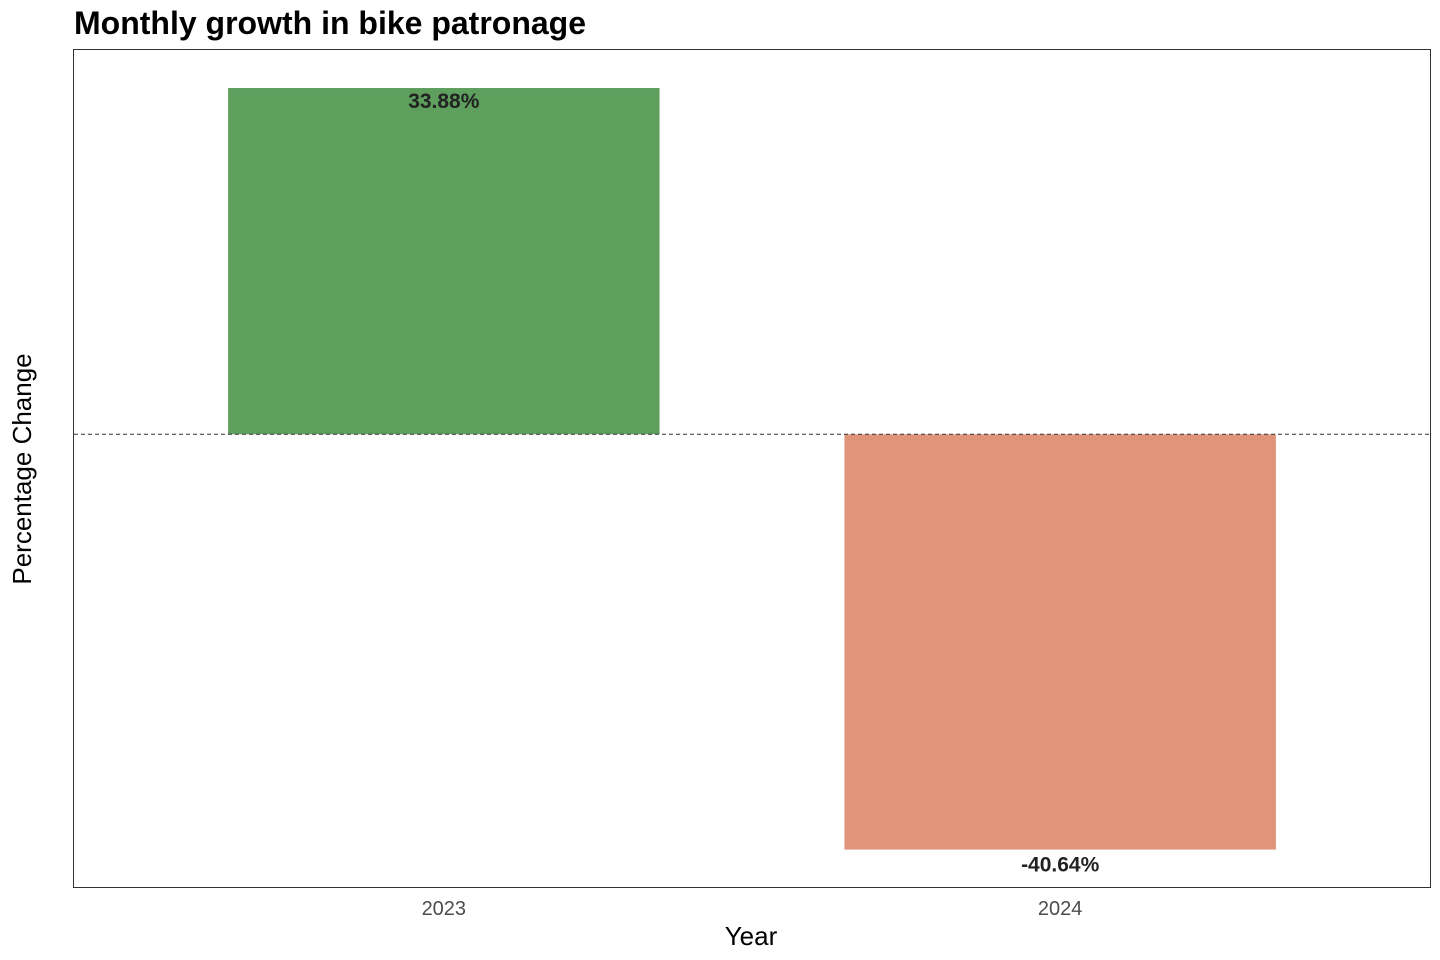 Image resolution: width=1440 pixels, height=960 pixels. What do you see at coordinates (1060, 865) in the screenshot?
I see `data-label-2024: -40.64%` at bounding box center [1060, 865].